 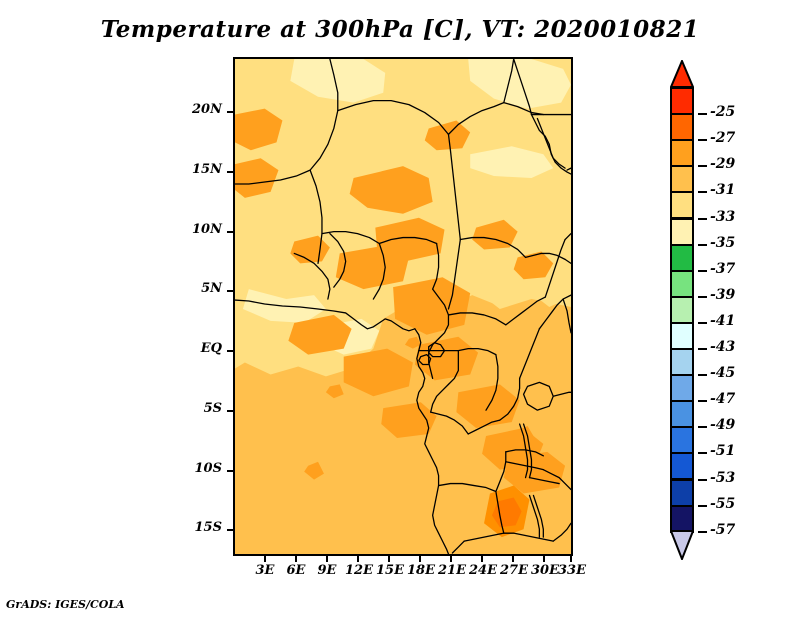 What do you see at coordinates (723, 294) in the screenshot?
I see `colorbar-tick-label: -39` at bounding box center [723, 294].